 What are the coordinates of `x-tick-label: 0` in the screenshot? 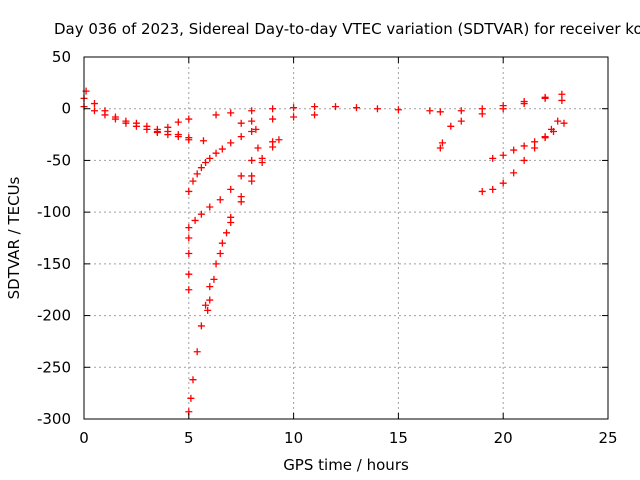 It's located at (84, 438).